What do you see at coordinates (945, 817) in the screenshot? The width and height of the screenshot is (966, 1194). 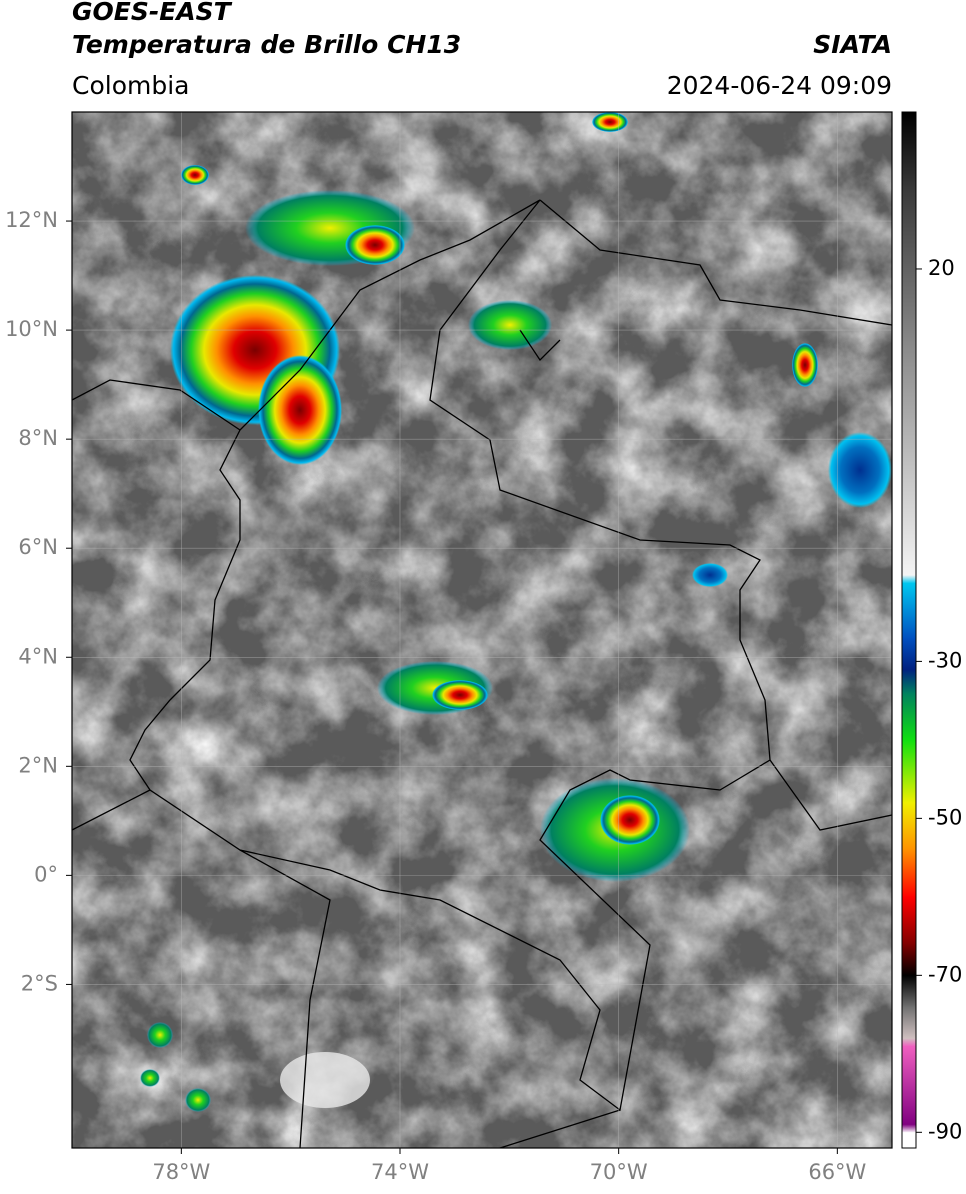 I see `colorbar-tick-label: -50` at bounding box center [945, 817].